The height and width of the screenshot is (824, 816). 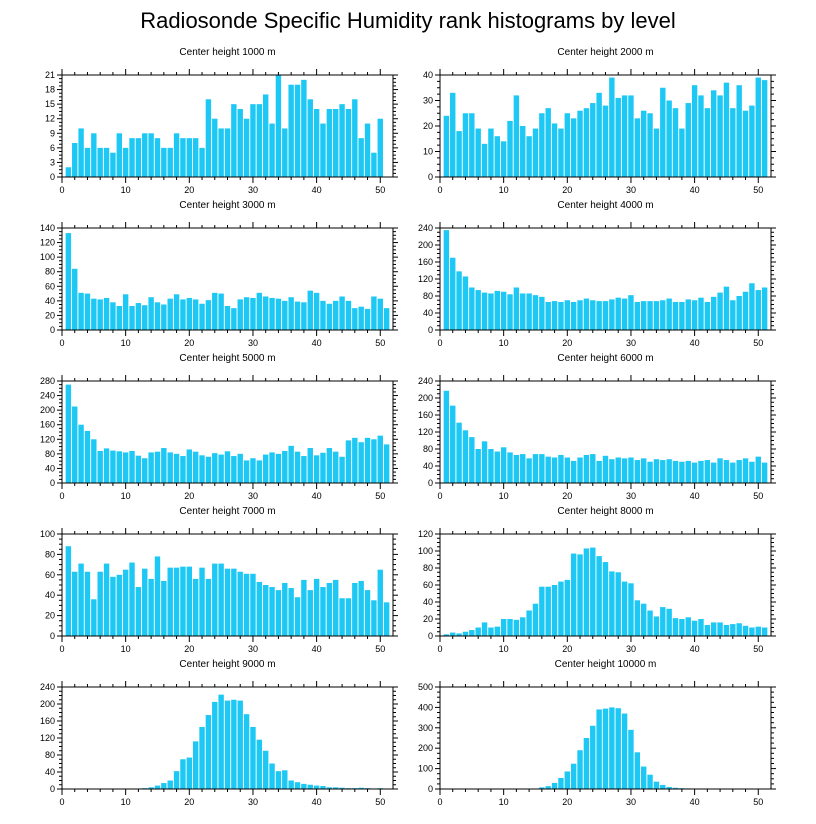 What do you see at coordinates (227, 52) in the screenshot?
I see `panel-title: Center height 1000 m` at bounding box center [227, 52].